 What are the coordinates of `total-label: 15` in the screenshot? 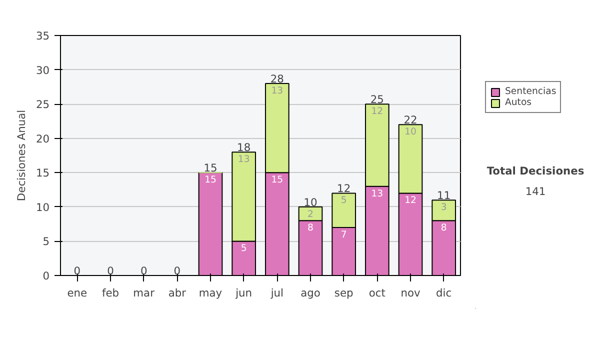 It's located at (211, 168).